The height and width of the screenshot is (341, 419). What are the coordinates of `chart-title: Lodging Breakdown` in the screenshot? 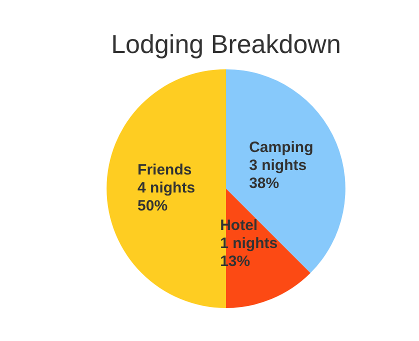 It's located at (226, 43).